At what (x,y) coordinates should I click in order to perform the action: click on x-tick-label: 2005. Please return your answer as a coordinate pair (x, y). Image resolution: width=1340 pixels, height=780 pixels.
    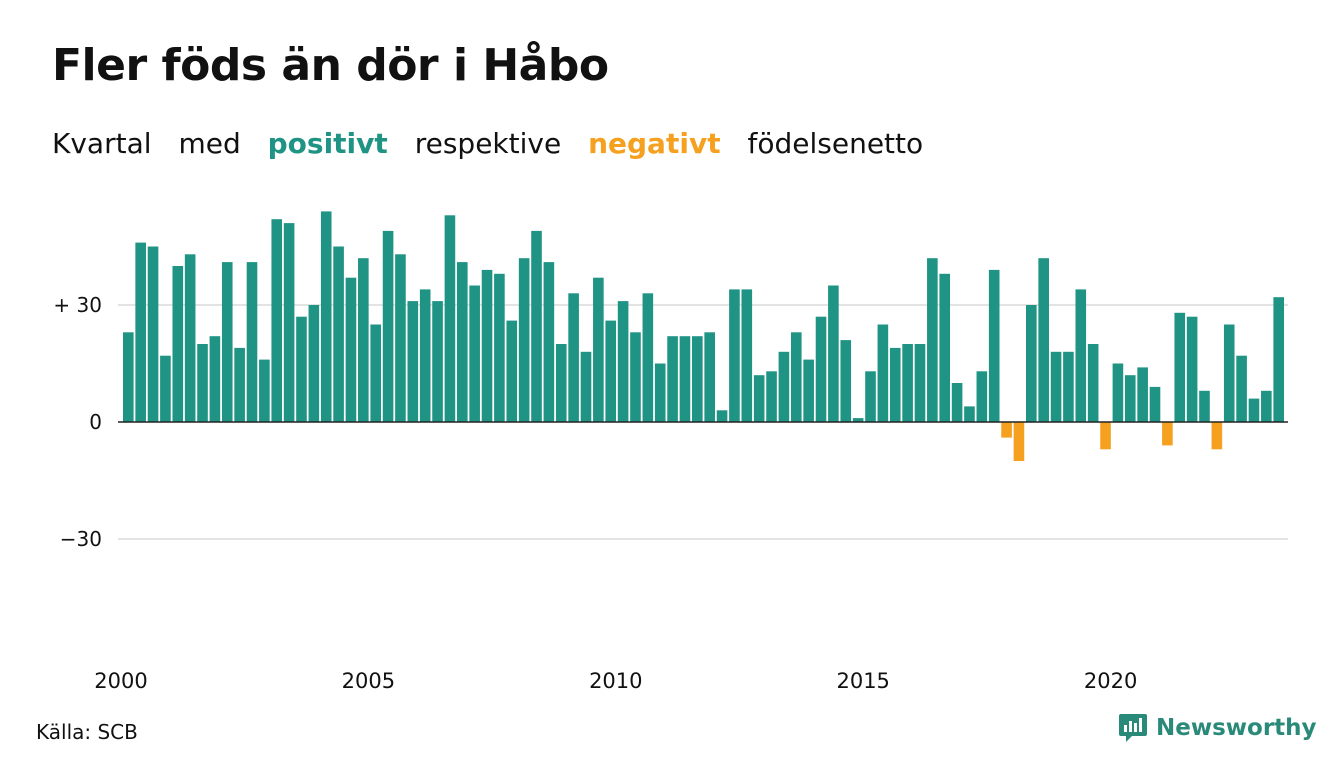
    Looking at the image, I should click on (368, 681).